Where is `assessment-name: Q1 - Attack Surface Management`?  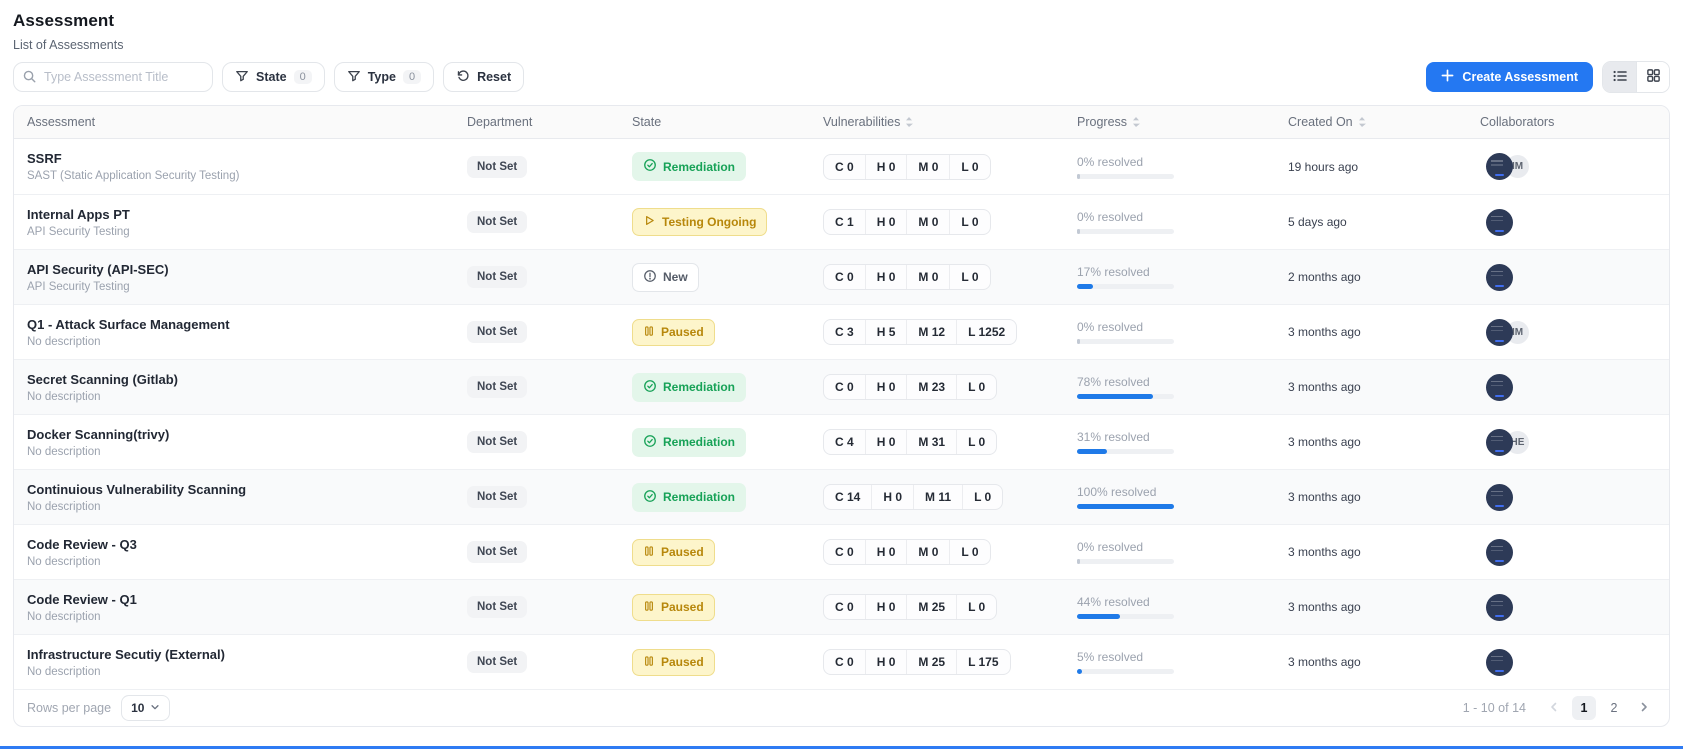
assessment-name: Q1 - Attack Surface Management is located at coordinates (128, 324).